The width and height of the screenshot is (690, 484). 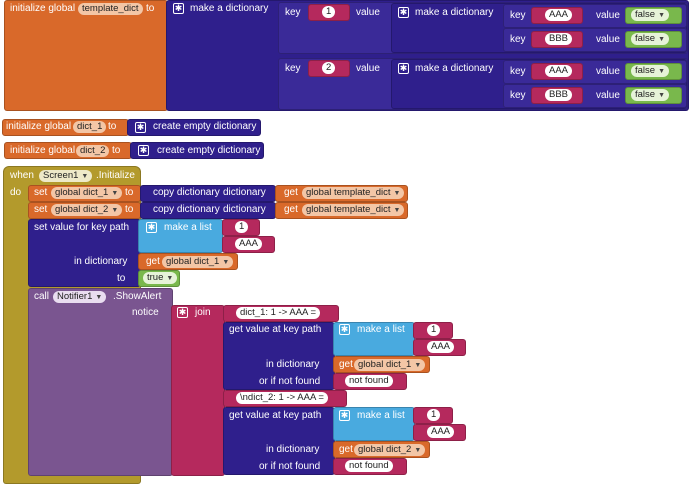 I want to click on set-kp-label: set value for key path, so click(x=82, y=227).